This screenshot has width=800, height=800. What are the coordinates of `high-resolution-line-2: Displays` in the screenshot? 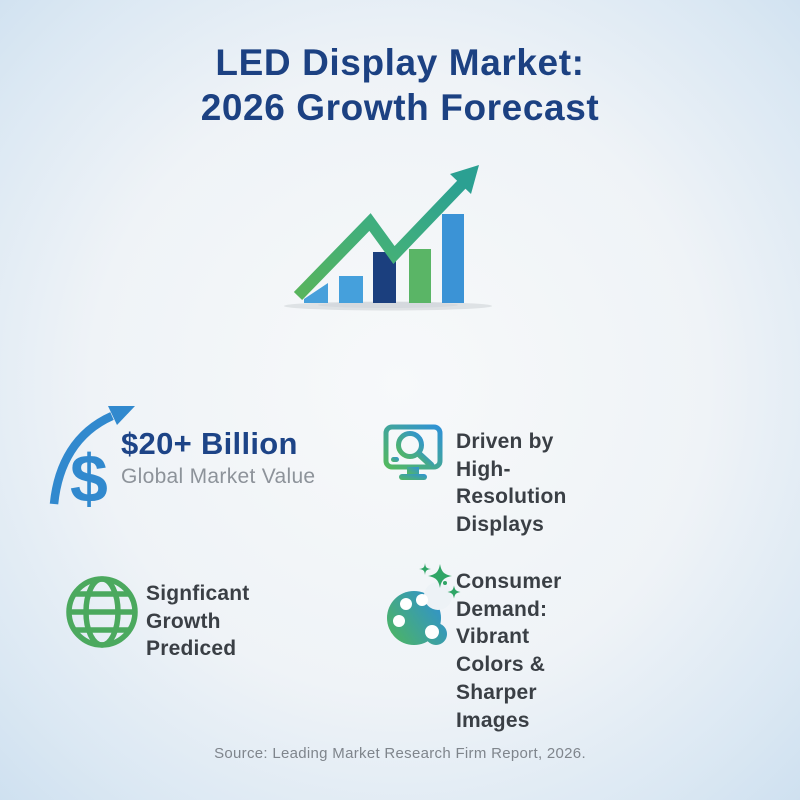 It's located at (500, 525).